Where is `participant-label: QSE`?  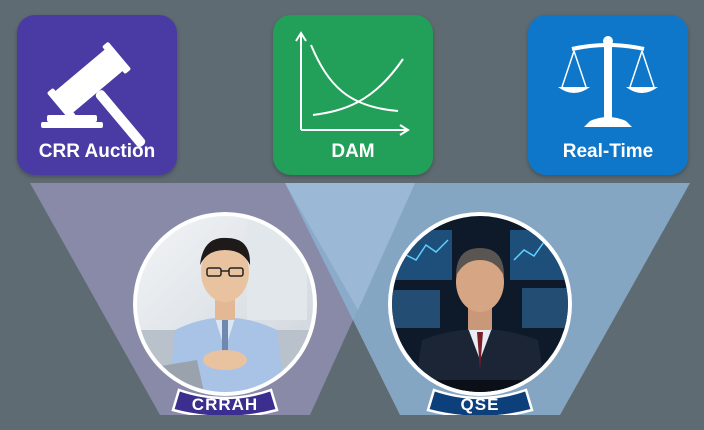 participant-label: QSE is located at coordinates (480, 404).